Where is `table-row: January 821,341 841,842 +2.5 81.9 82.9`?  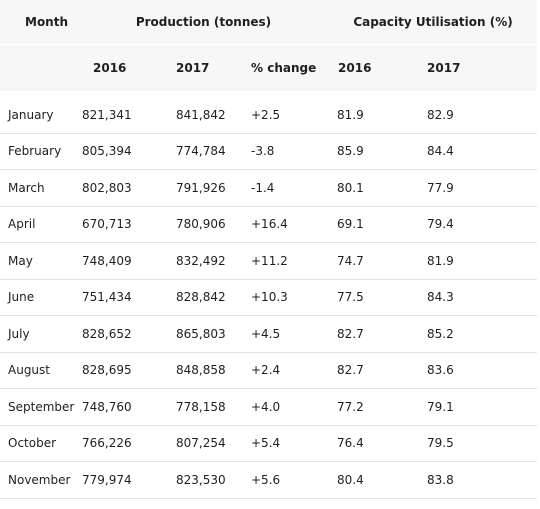
table-row: January 821,341 841,842 +2.5 81.9 82.9 is located at coordinates (269, 114).